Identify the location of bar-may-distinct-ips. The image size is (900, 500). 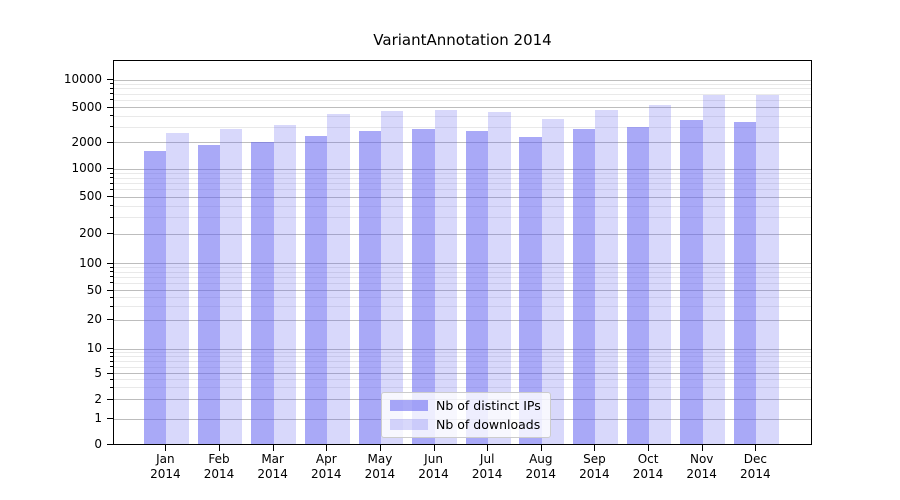
(369, 287).